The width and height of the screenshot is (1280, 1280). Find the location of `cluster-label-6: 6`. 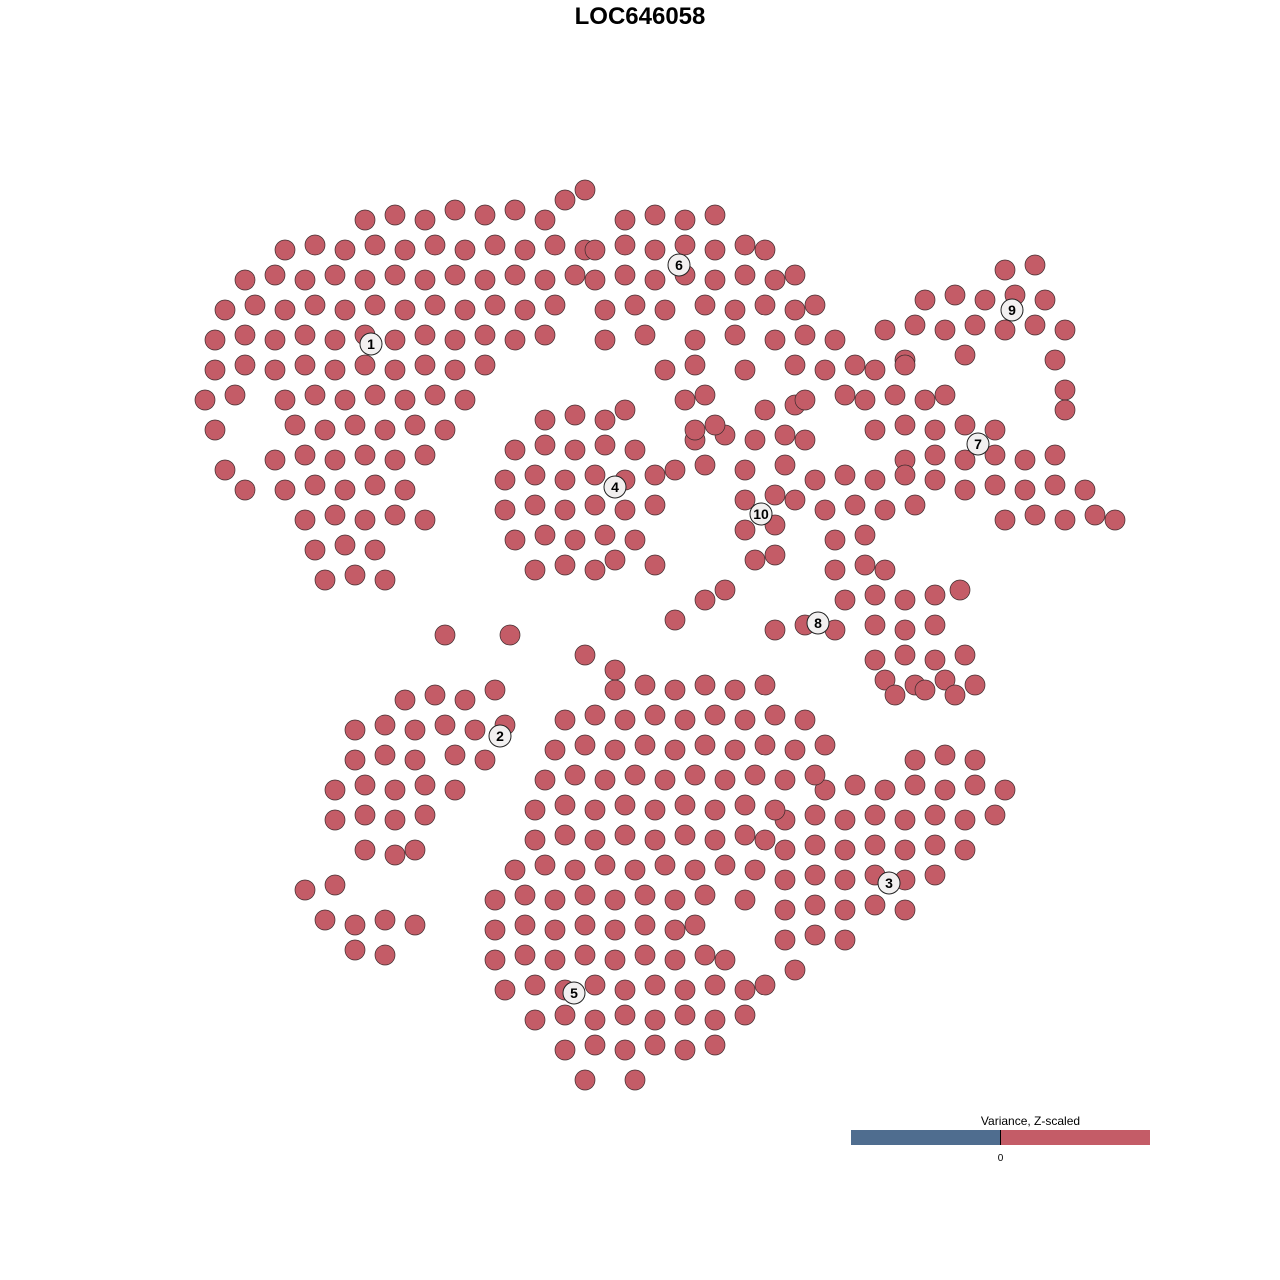

cluster-label-6: 6 is located at coordinates (679, 265).